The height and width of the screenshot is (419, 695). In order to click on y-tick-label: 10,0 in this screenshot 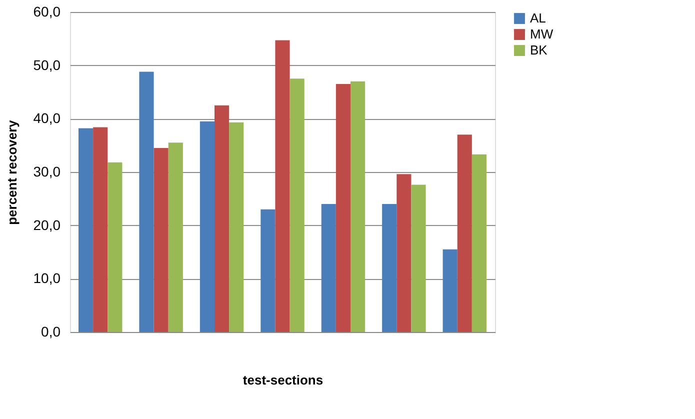, I will do `click(47, 278)`.